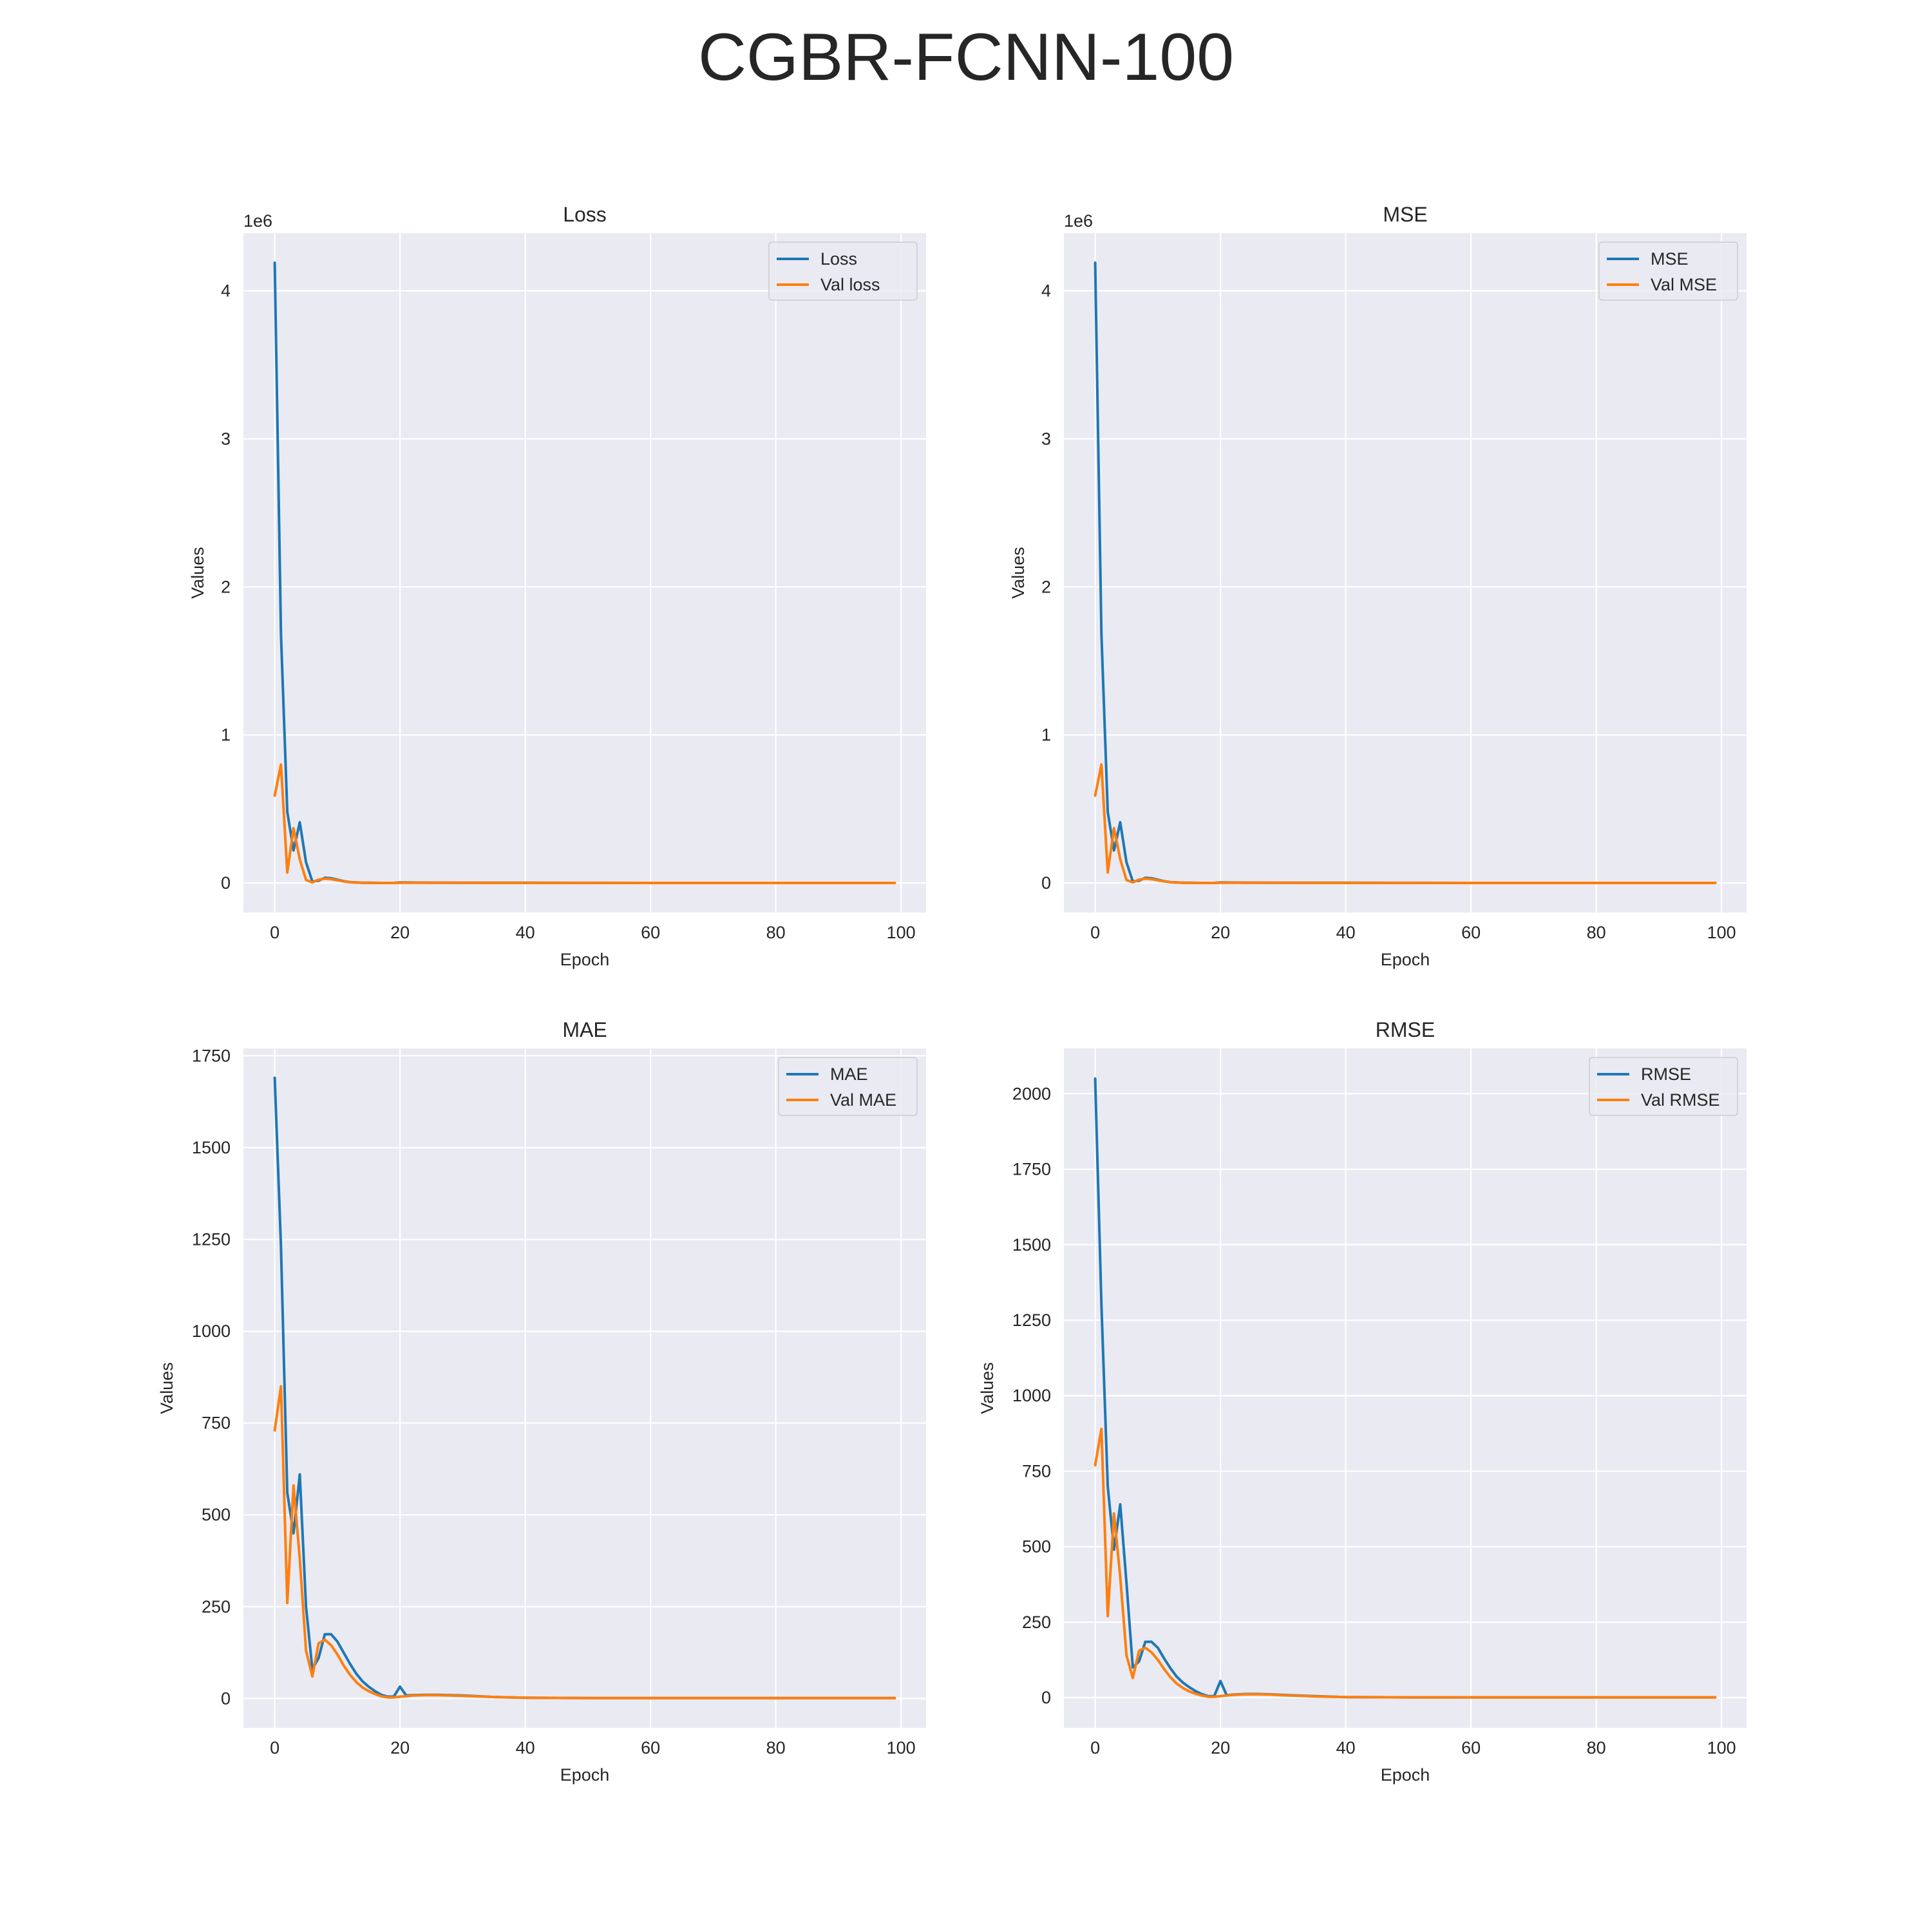 This screenshot has height=1932, width=1932. What do you see at coordinates (1680, 1100) in the screenshot?
I see `legend-label: Val RMSE` at bounding box center [1680, 1100].